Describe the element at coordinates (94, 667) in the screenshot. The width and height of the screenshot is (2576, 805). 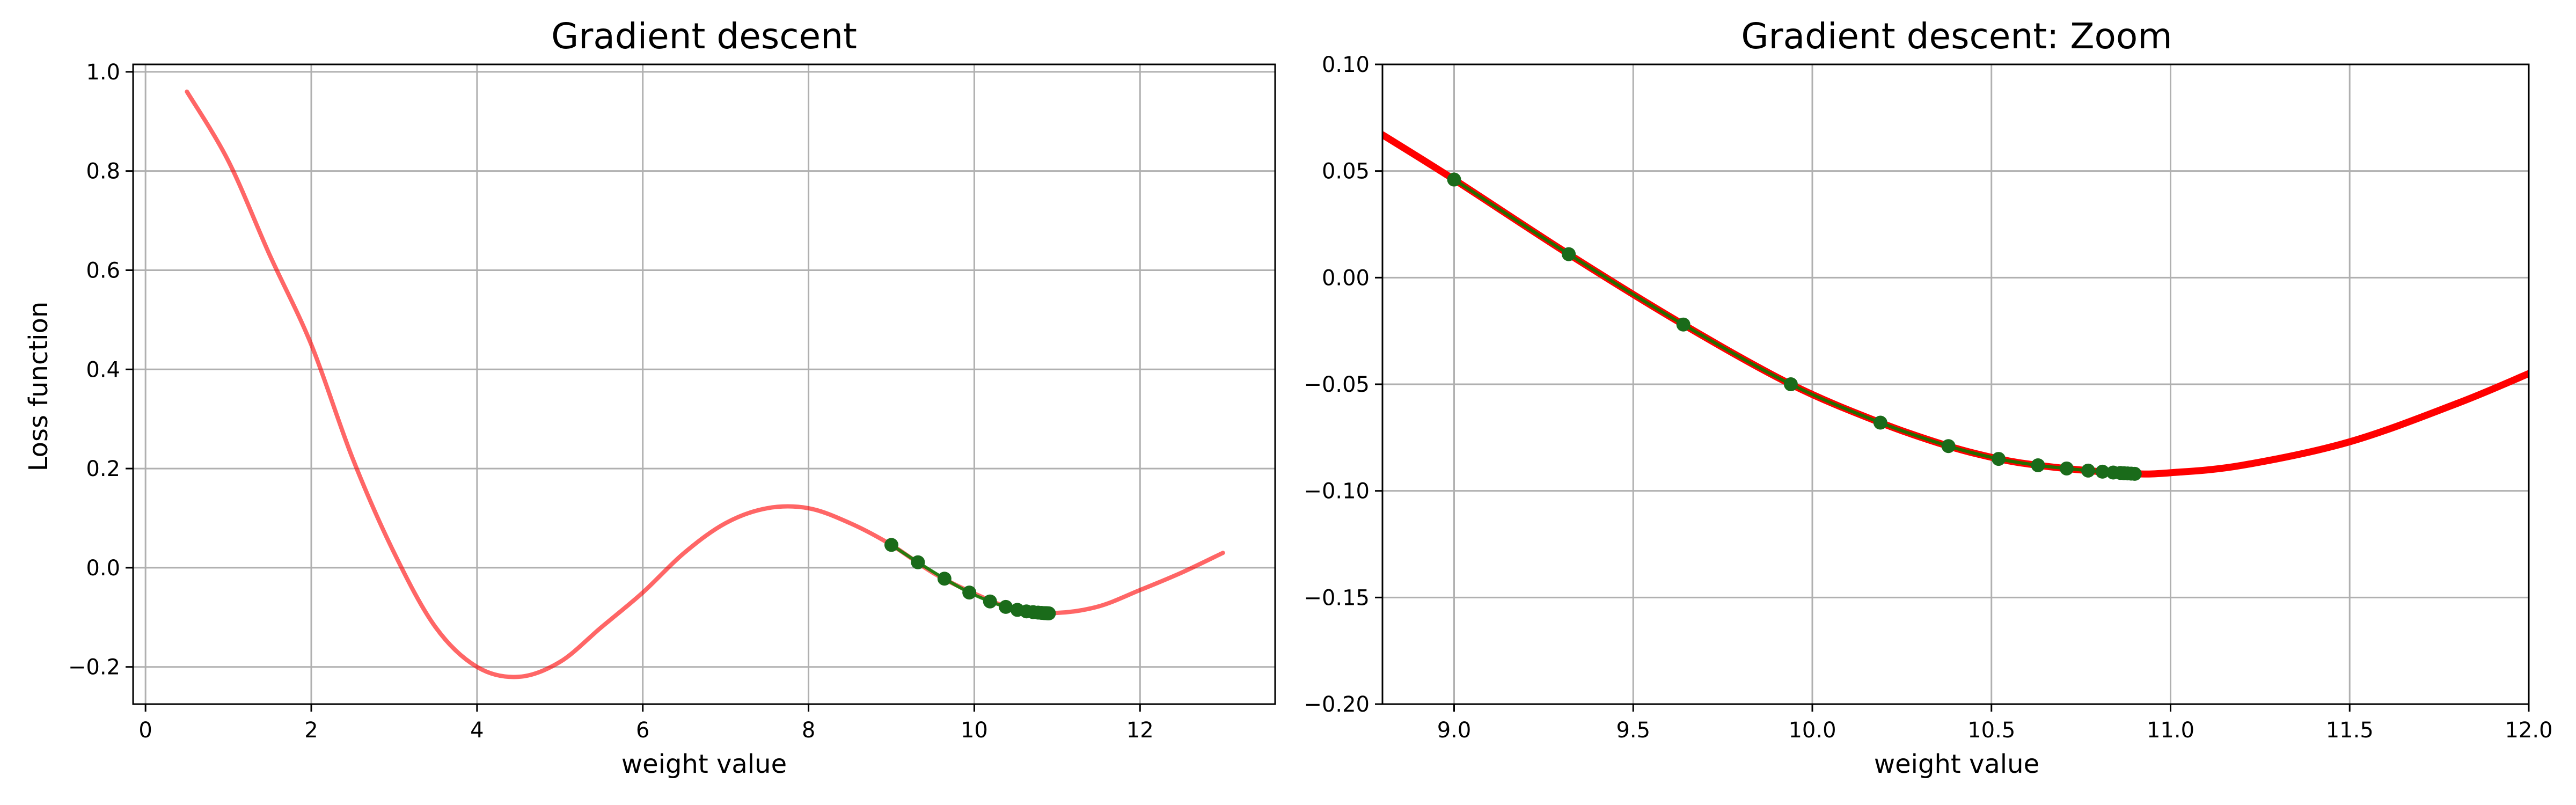
I see `y-tick-label: −0.2` at that location.